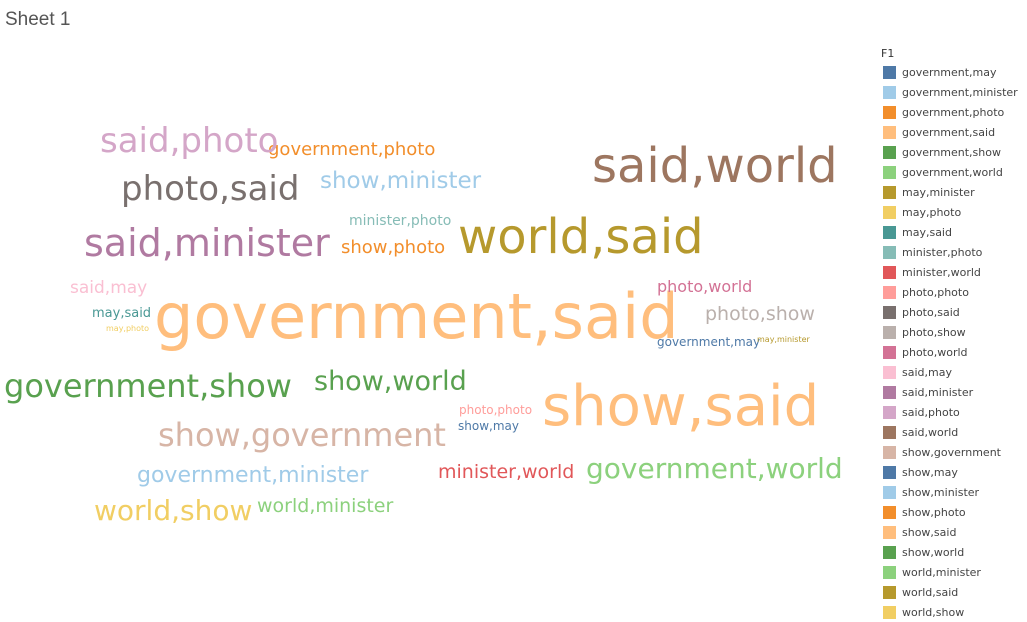  I want to click on legend-item-said-photo: said,photo, so click(954, 412).